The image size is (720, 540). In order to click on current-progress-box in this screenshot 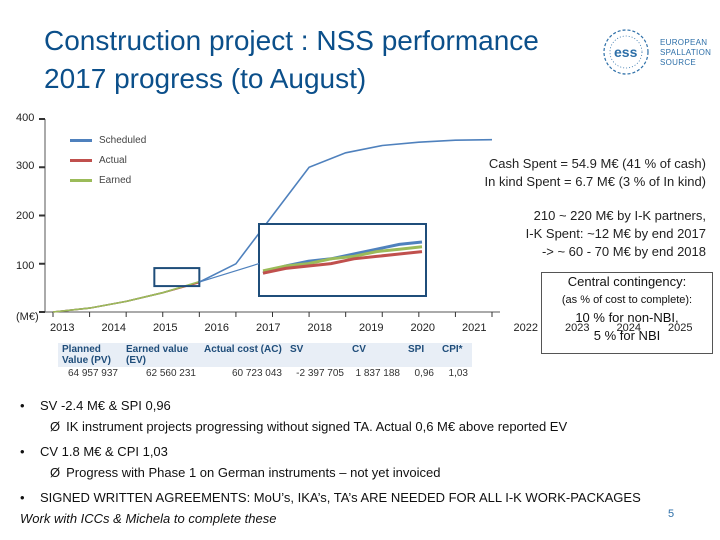, I will do `click(177, 277)`.